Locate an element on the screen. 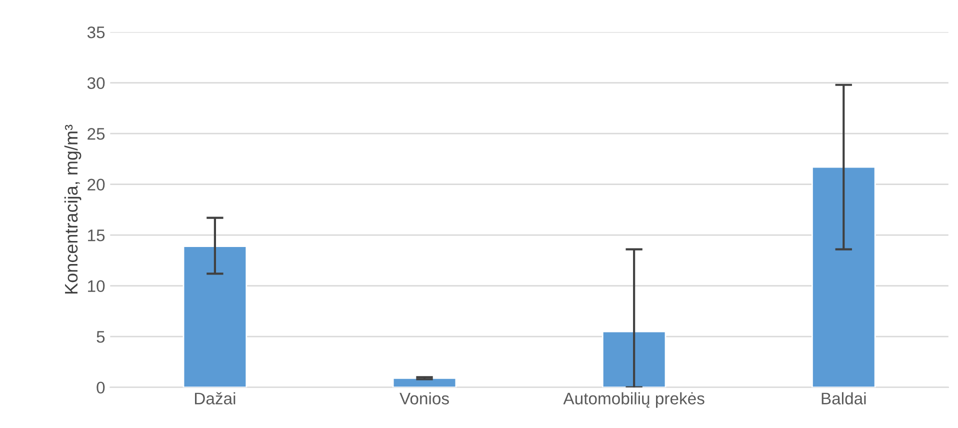  y-tick-label: 15 is located at coordinates (96, 236).